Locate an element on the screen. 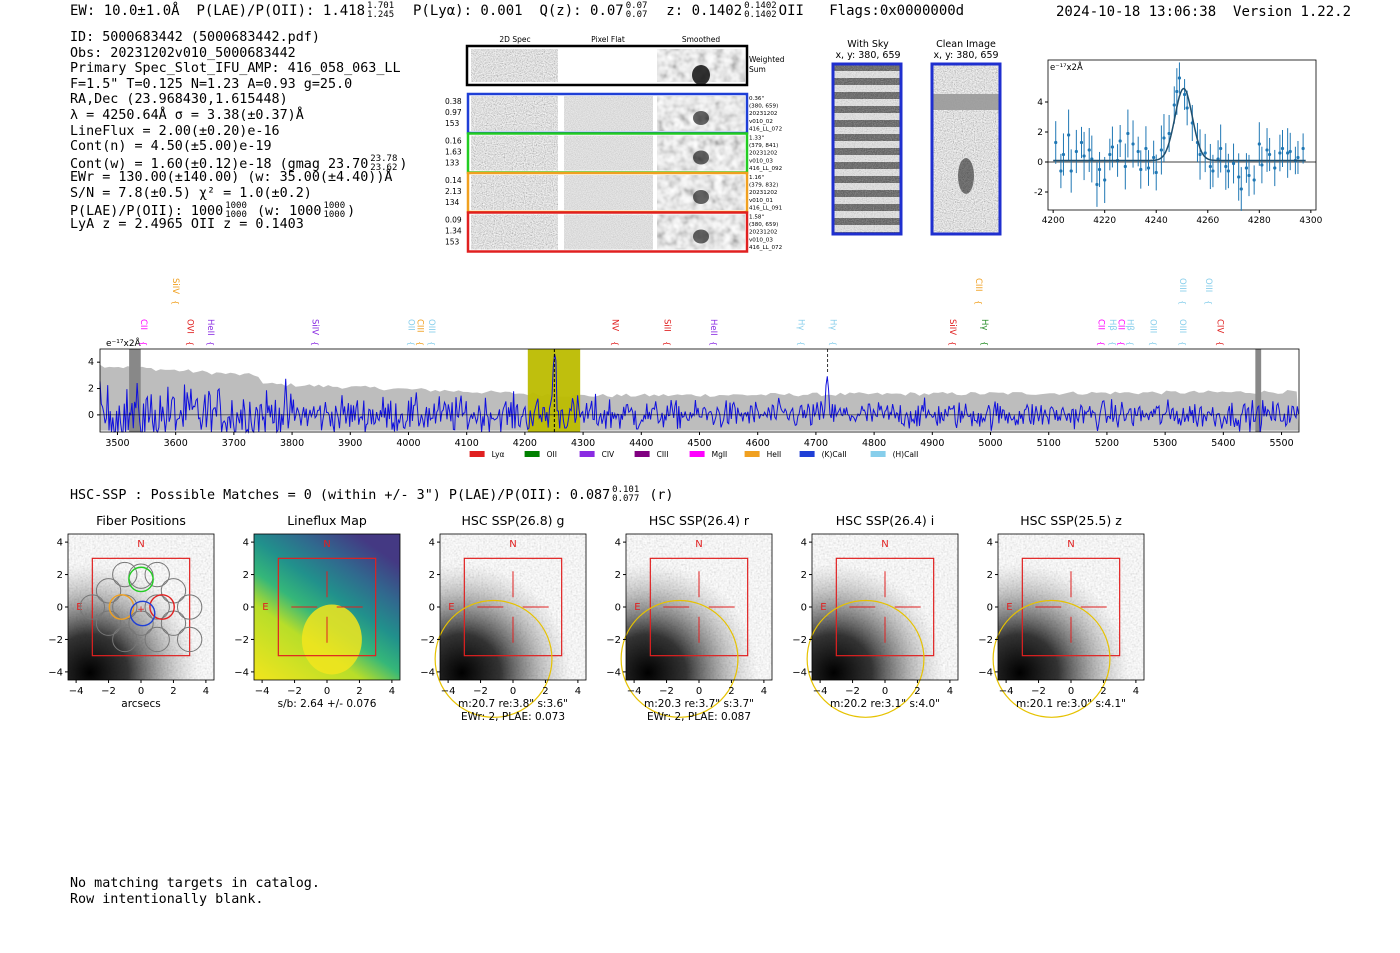 The height and width of the screenshot is (953, 1400). spectrum-xtick-label: 5200 is located at coordinates (1107, 443).